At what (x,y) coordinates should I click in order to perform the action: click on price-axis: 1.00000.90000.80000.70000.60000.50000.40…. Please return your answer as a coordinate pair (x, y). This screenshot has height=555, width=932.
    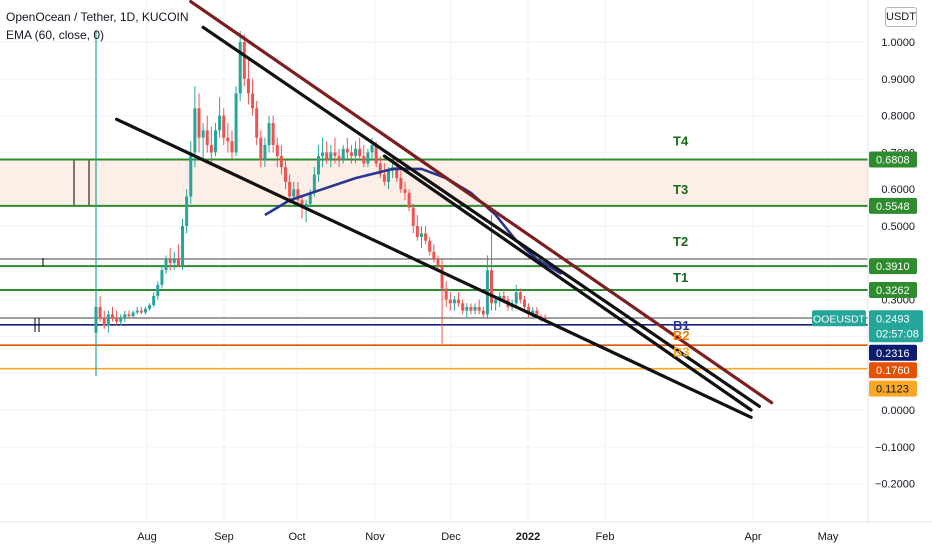
    Looking at the image, I should click on (899, 275).